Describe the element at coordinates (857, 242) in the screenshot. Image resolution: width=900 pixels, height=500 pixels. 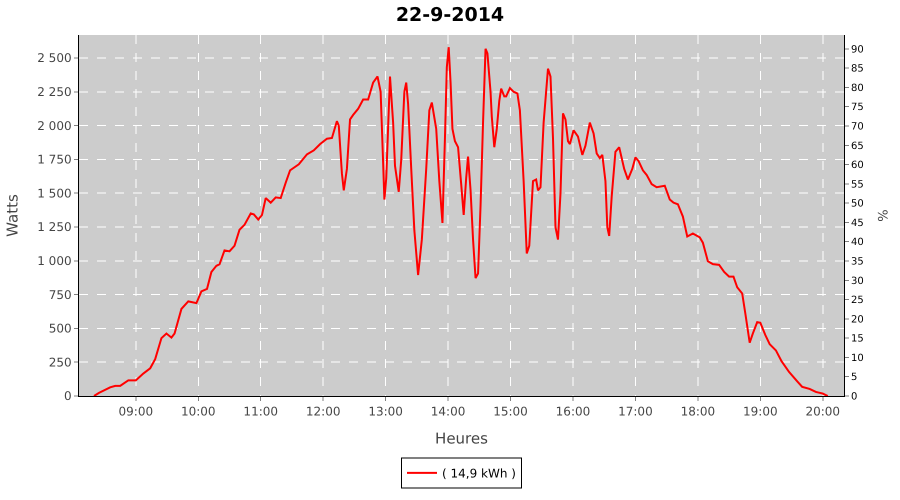
I see `y2-tick-label: 40` at that location.